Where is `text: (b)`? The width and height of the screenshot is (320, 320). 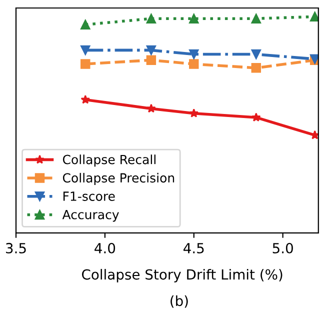
text: (b) is located at coordinates (179, 301).